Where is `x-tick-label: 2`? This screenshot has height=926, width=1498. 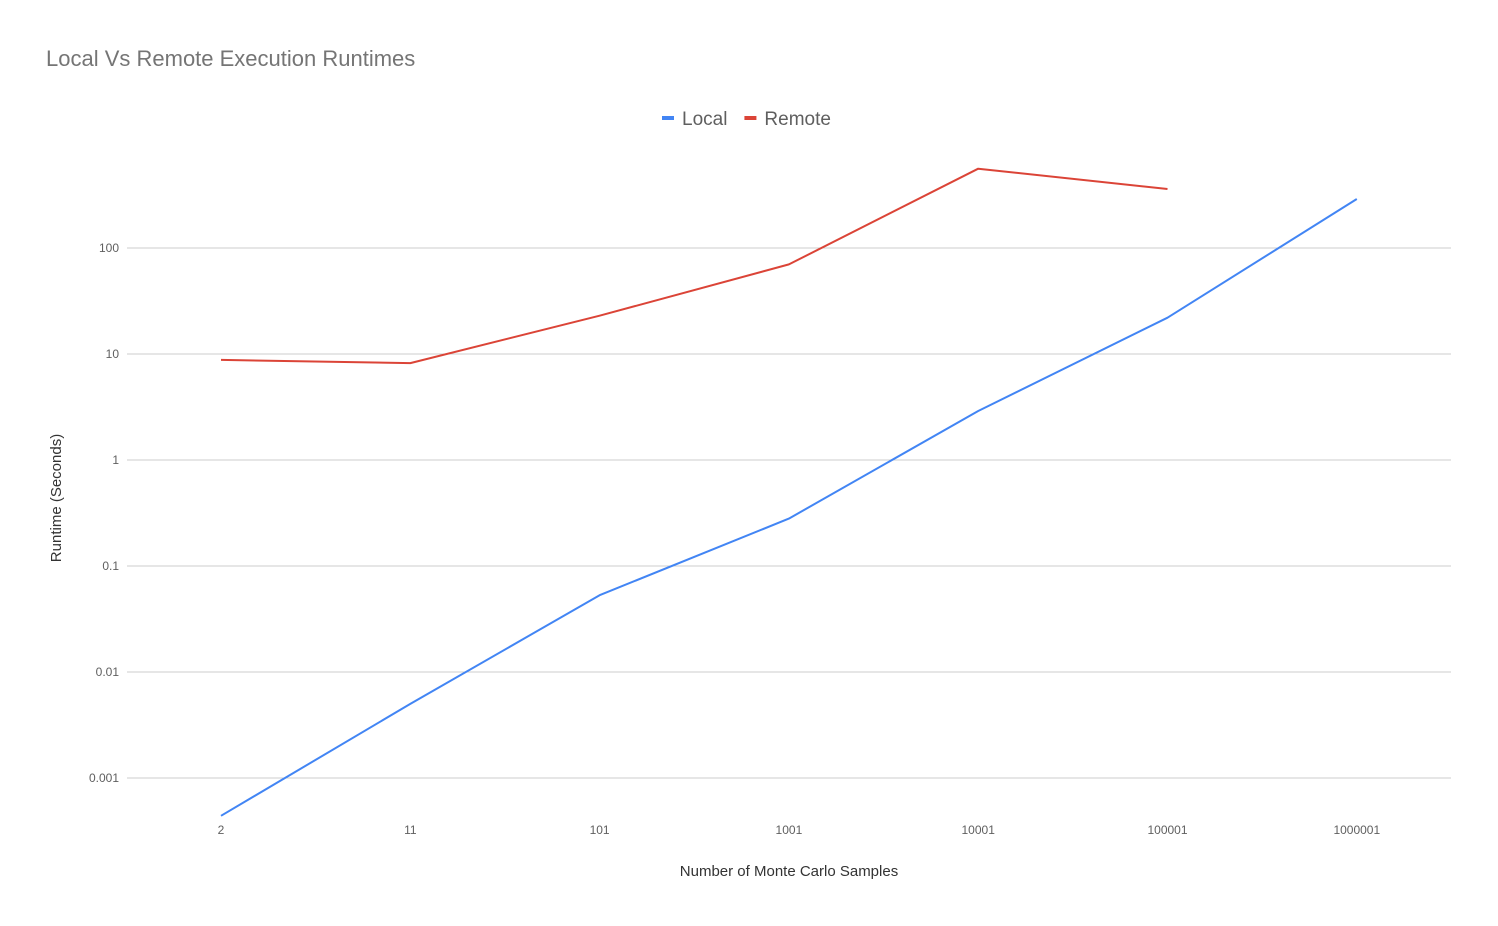
x-tick-label: 2 is located at coordinates (221, 830).